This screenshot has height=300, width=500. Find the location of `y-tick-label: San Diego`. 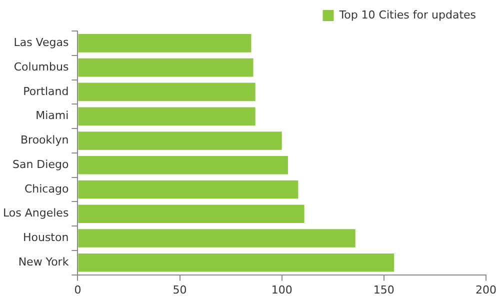

y-tick-label: San Diego is located at coordinates (40, 164).